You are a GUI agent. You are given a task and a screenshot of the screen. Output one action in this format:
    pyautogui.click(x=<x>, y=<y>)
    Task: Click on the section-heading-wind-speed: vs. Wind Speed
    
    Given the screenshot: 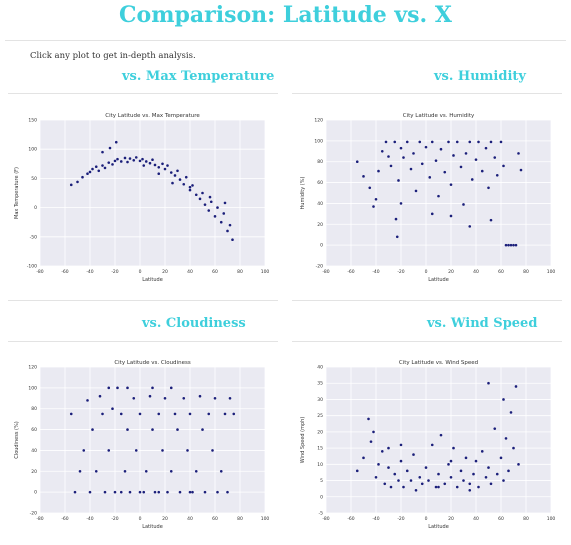 What is the action you would take?
    pyautogui.click(x=482, y=323)
    